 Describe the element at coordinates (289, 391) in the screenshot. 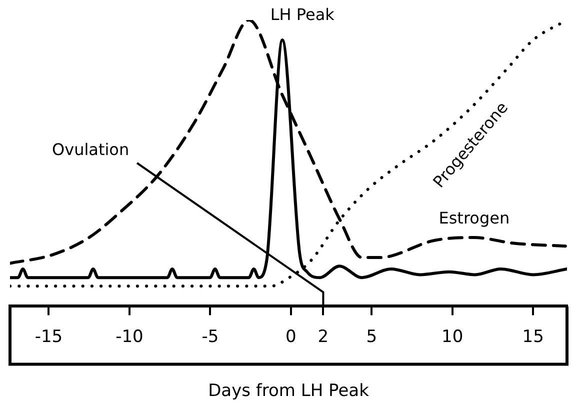

I see `x-axis-title: Days from LH Peak` at that location.